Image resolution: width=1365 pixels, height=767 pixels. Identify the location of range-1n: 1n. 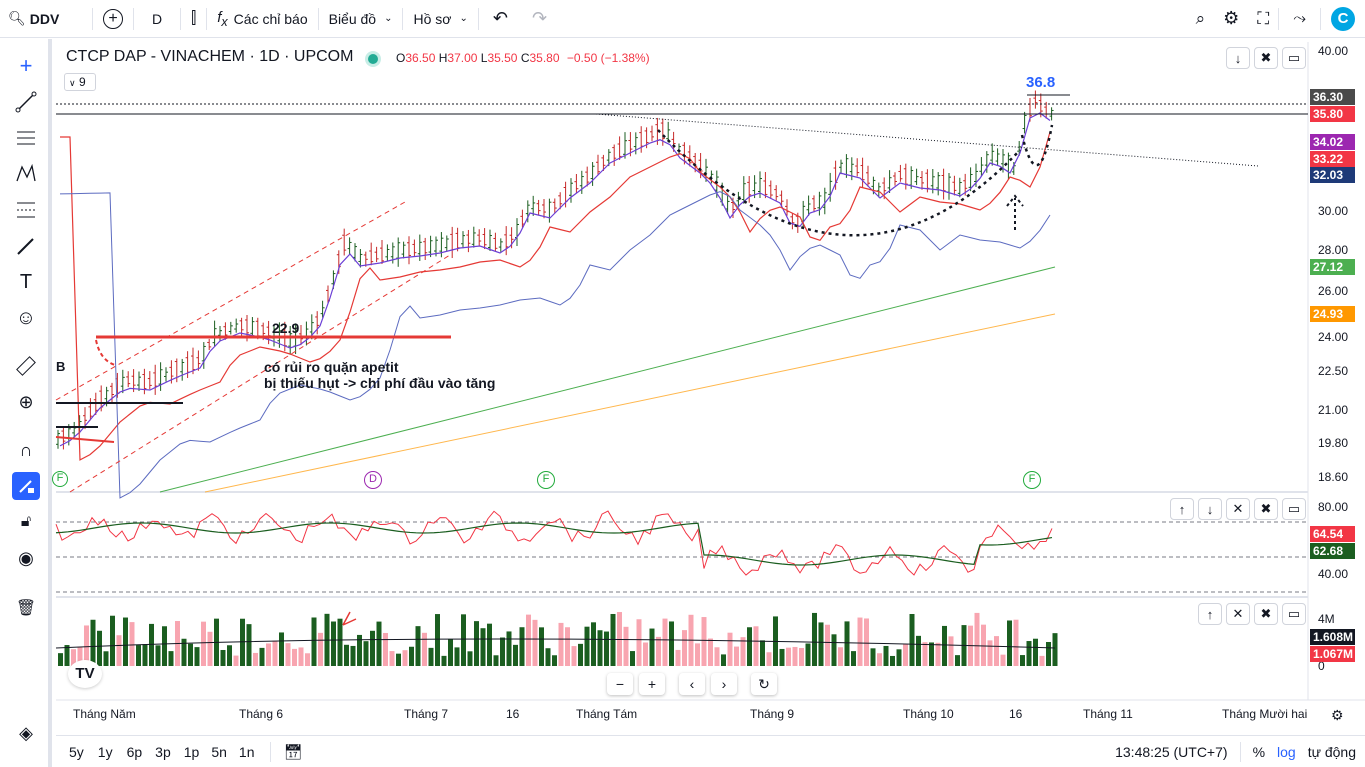
(246, 751).